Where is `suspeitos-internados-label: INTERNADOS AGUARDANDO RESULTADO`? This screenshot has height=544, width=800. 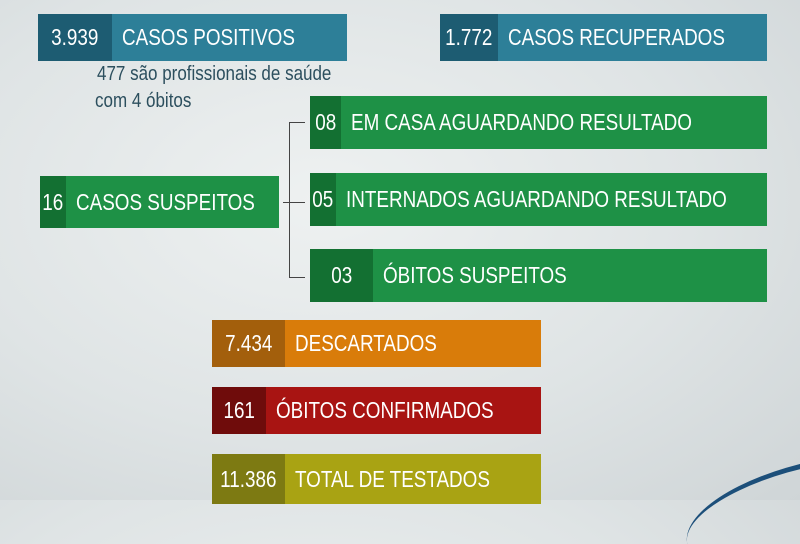
suspeitos-internados-label: INTERNADOS AGUARDANDO RESULTADO is located at coordinates (536, 199).